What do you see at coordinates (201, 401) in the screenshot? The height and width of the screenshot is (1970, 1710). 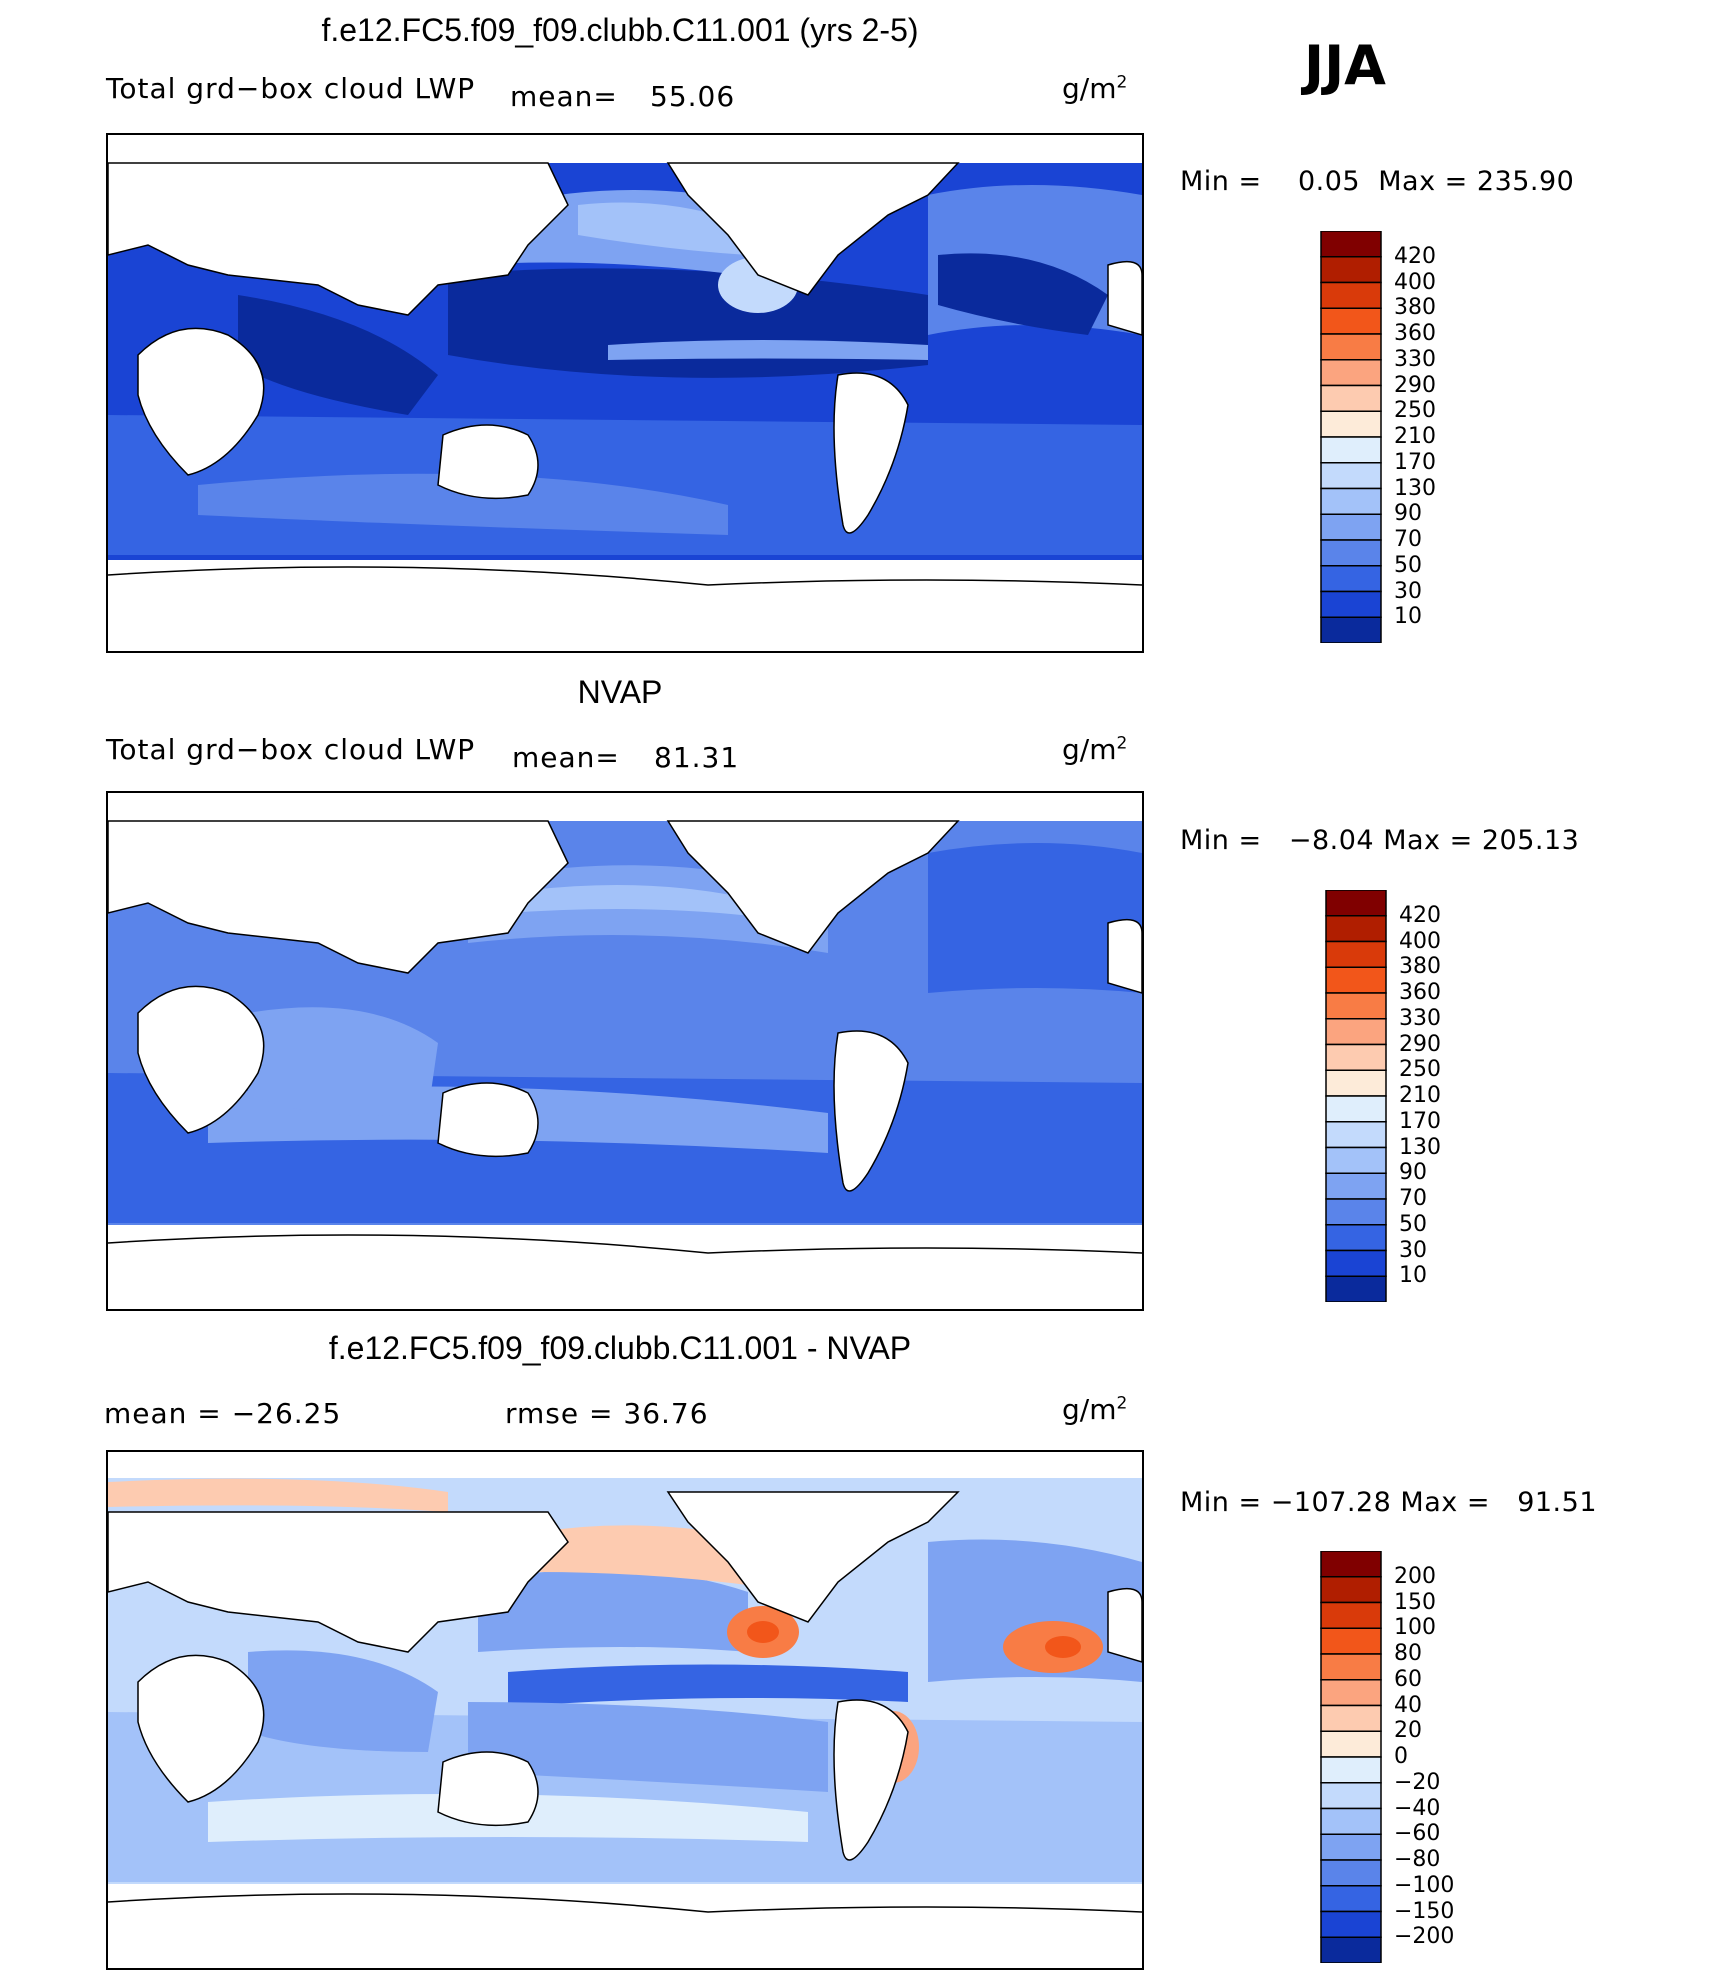 I see `panel1-africa` at bounding box center [201, 401].